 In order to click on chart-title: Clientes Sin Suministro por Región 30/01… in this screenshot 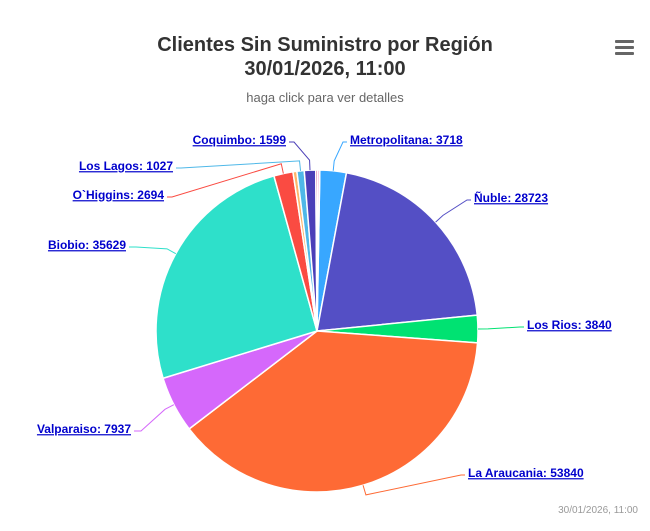, I will do `click(325, 57)`.